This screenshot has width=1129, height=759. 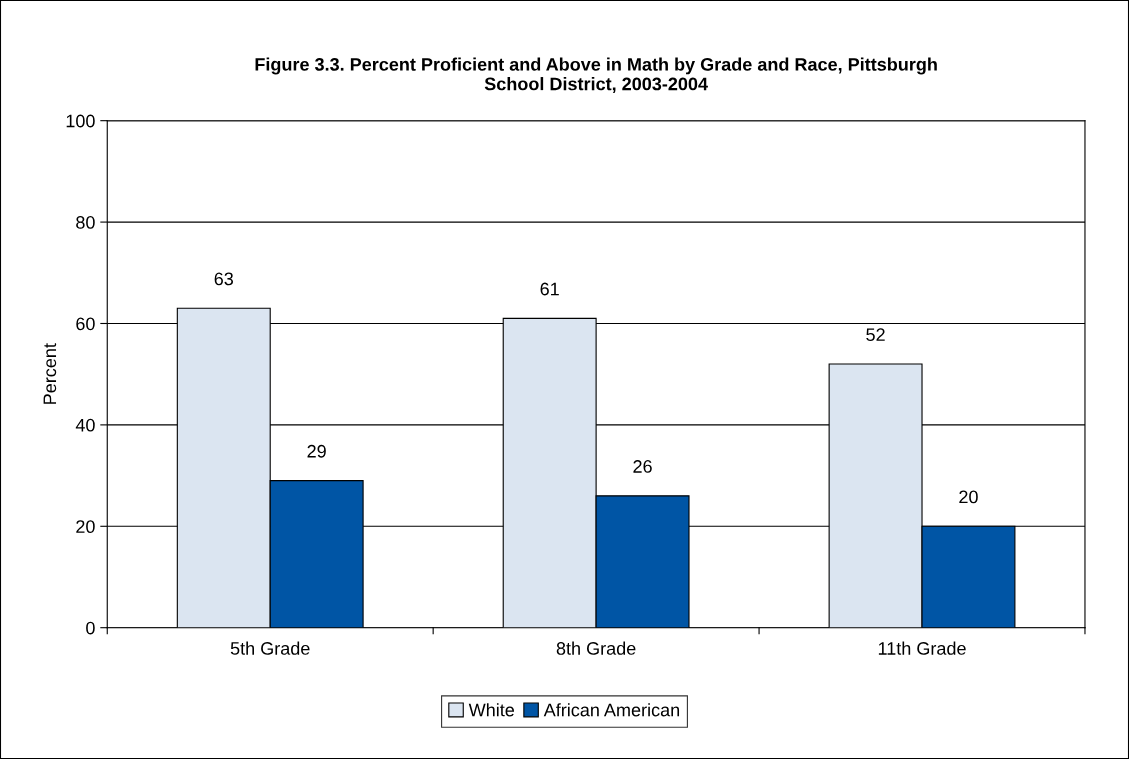 I want to click on y-tick-label: 40, so click(x=85, y=425).